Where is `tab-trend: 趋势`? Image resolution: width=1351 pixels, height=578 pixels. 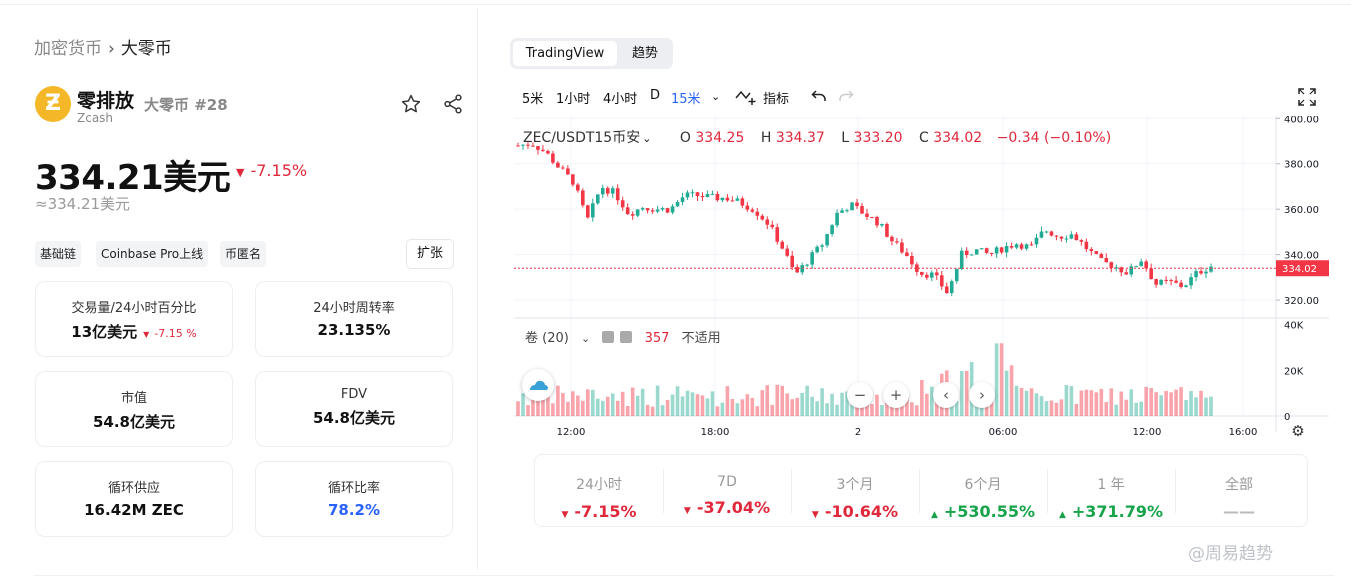 tab-trend: 趋势 is located at coordinates (644, 53).